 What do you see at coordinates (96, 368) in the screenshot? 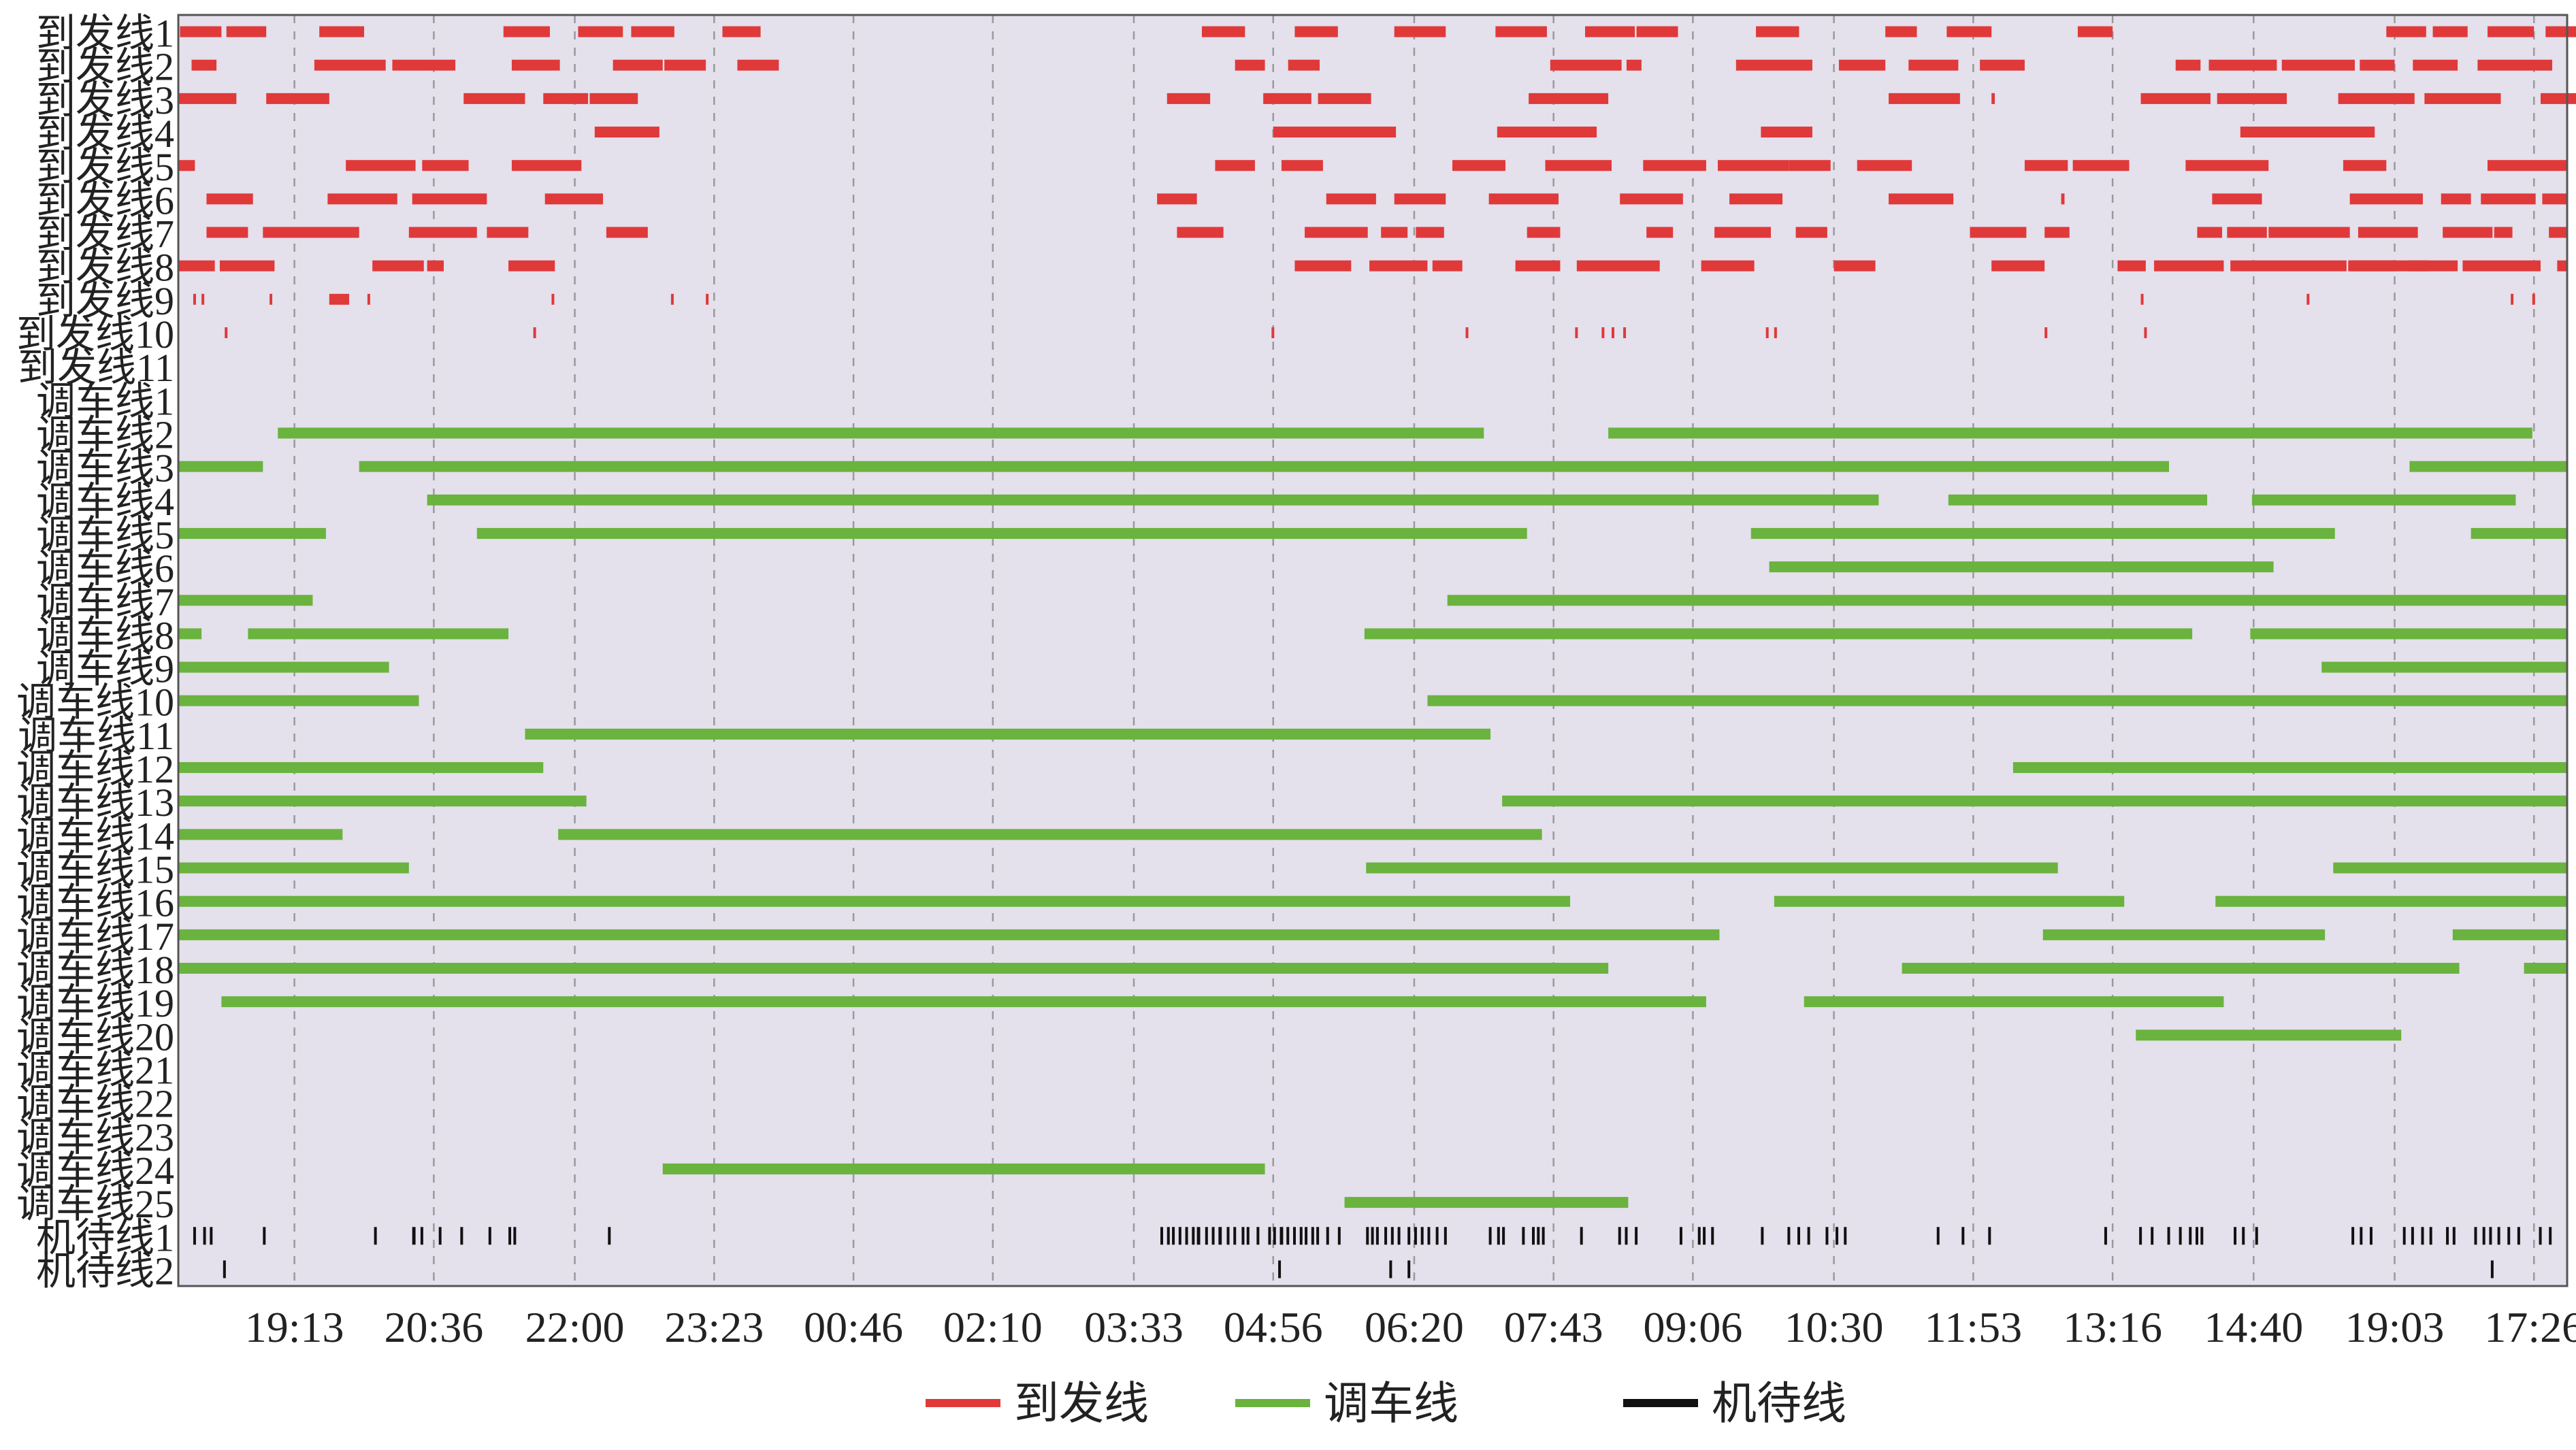
I see `row-label: 到发线11` at bounding box center [96, 368].